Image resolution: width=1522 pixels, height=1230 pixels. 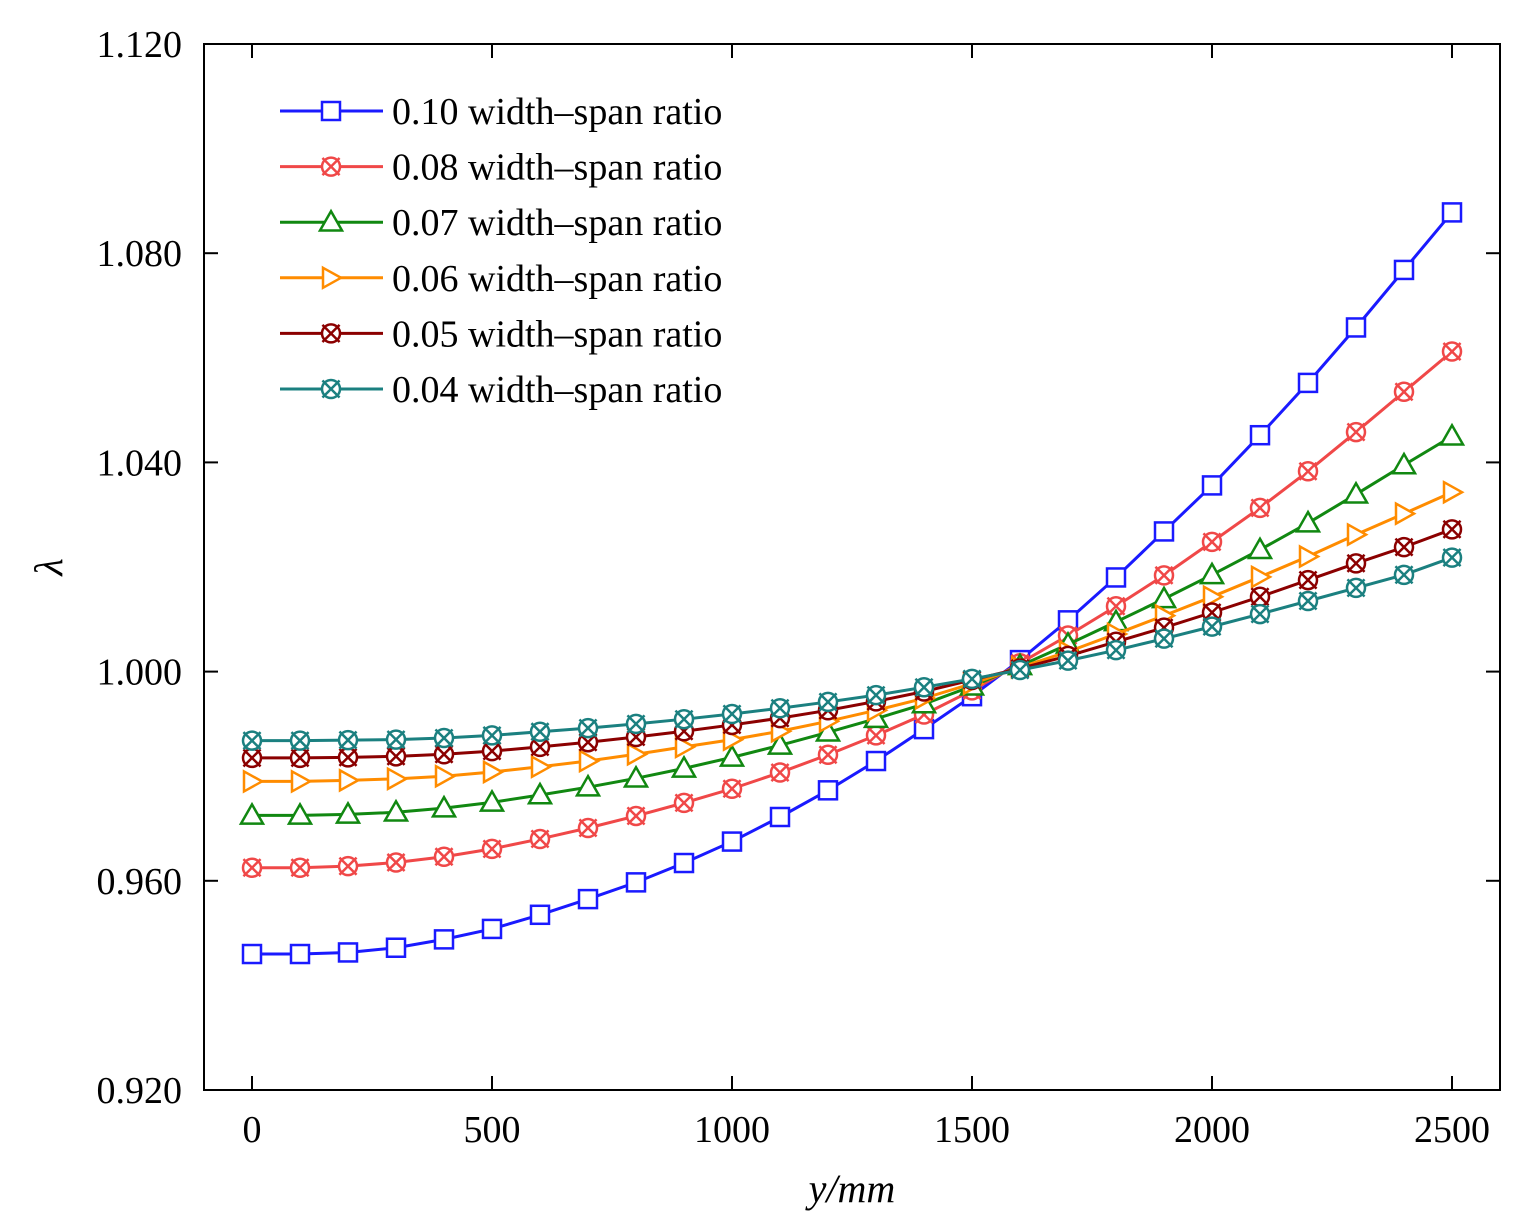 What do you see at coordinates (850, 1188) in the screenshot?
I see `x-axis-title: y/mm` at bounding box center [850, 1188].